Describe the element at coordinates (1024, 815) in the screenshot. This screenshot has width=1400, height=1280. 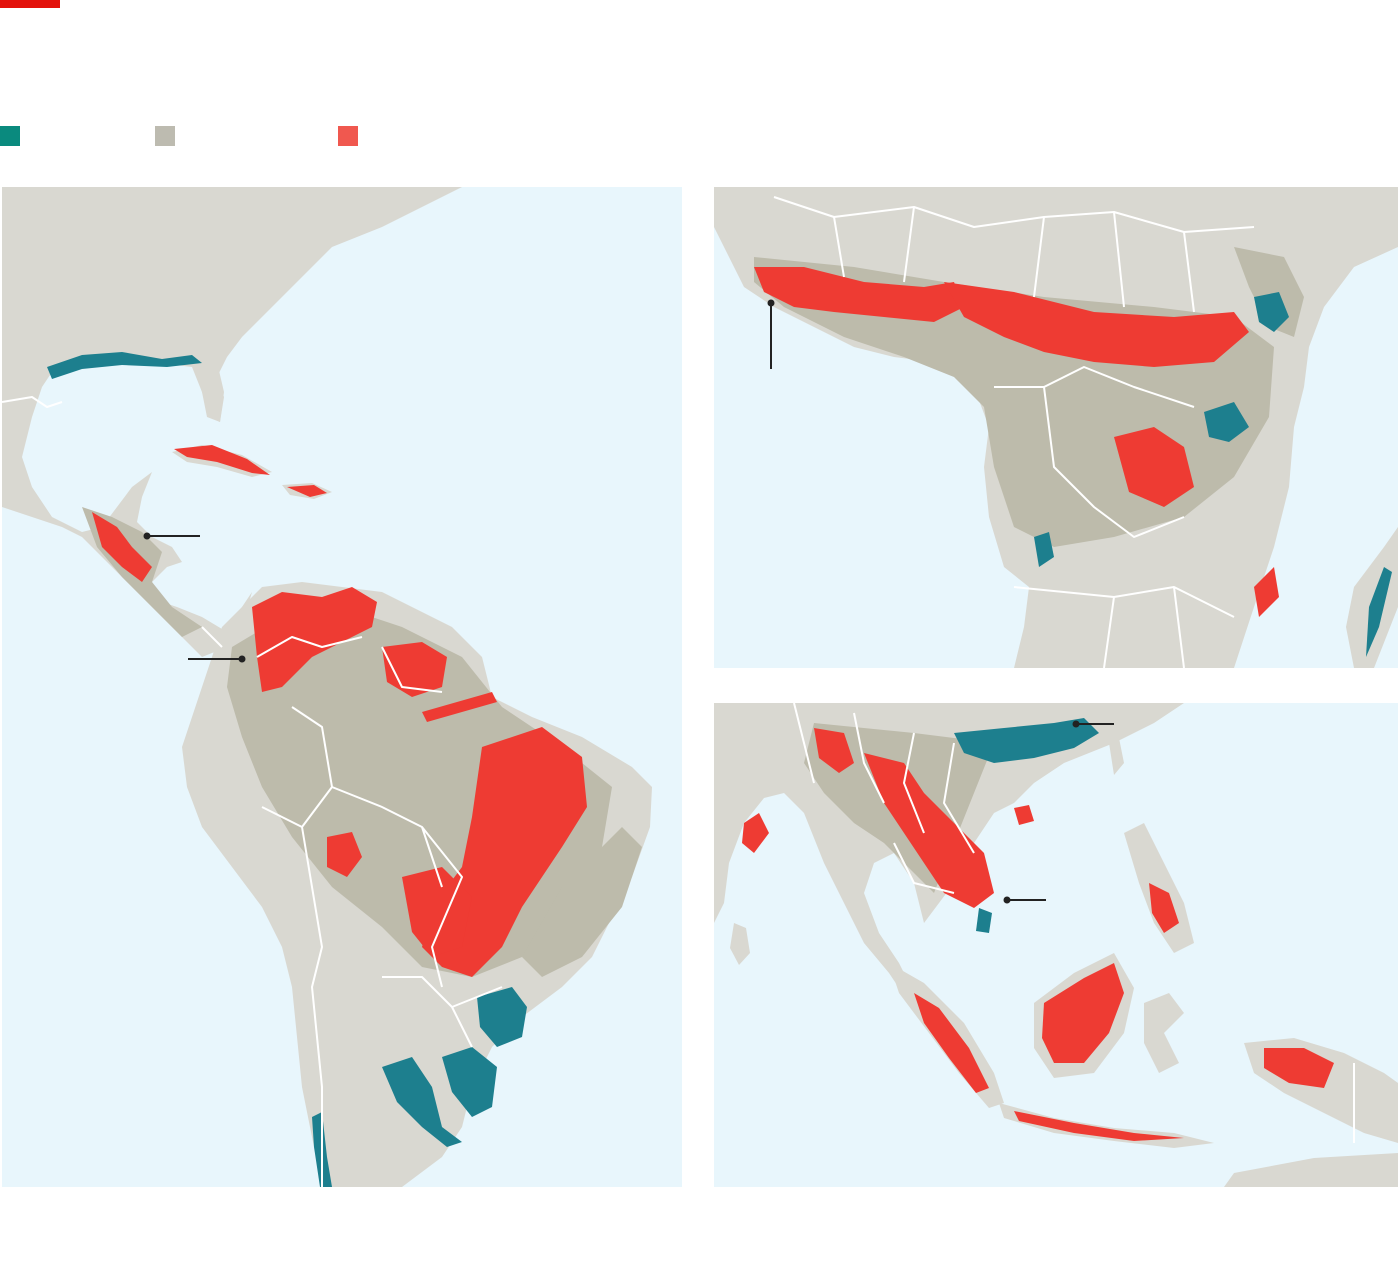
I see `loss-hainan` at that location.